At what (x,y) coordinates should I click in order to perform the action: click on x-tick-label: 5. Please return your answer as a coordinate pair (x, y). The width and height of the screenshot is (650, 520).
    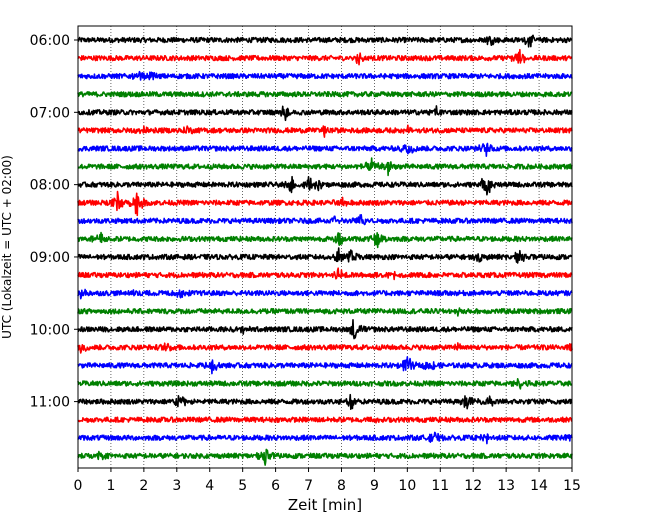
    Looking at the image, I should click on (242, 486).